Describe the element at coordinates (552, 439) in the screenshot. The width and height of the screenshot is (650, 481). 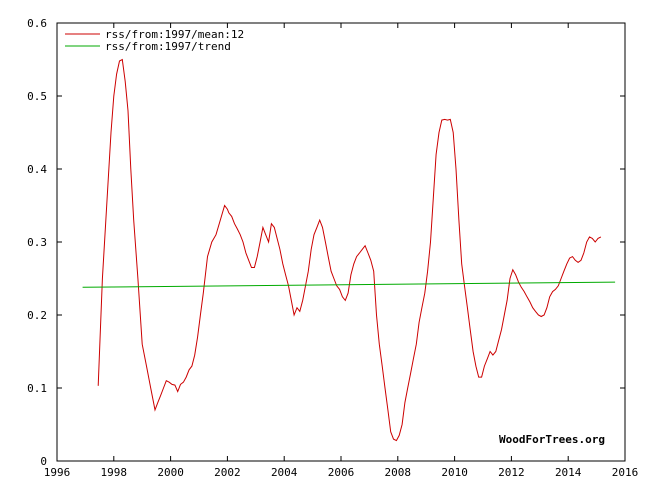
I see `watermark-text: WoodForTrees.org` at that location.